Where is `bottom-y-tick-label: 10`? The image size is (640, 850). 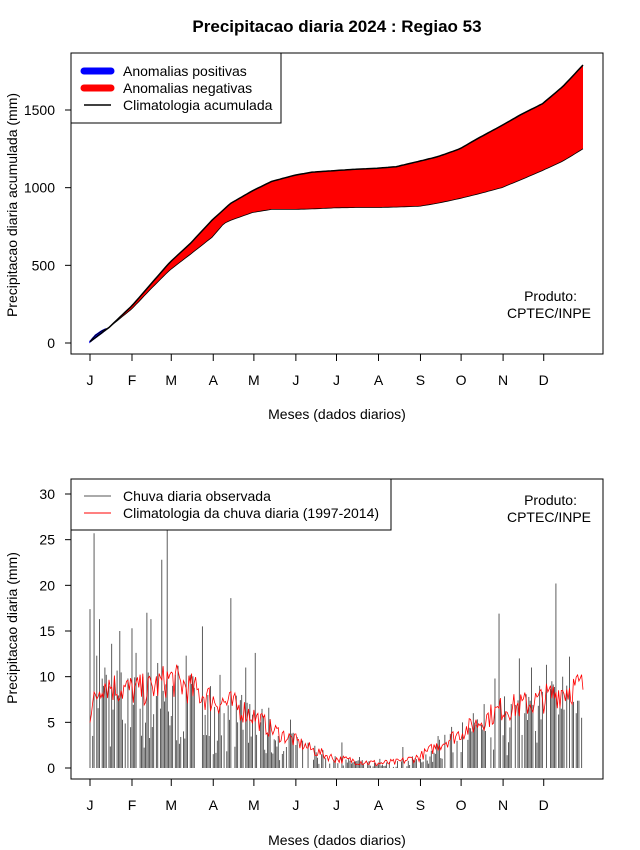
bottom-y-tick-label: 10 is located at coordinates (47, 677).